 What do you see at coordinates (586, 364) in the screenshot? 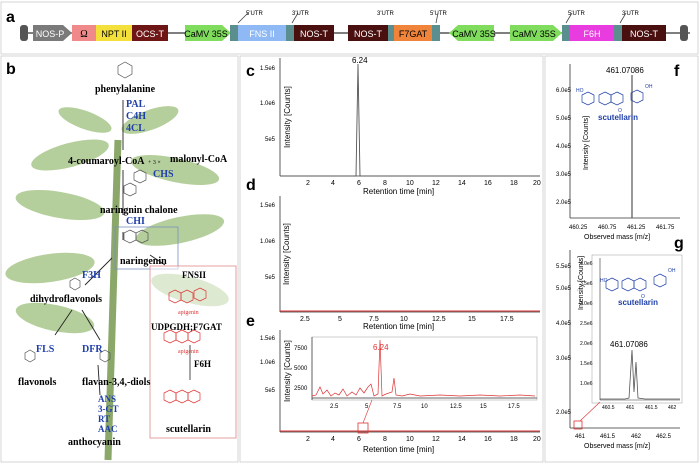
I see `svg-text: 1.5e6` at bounding box center [586, 364].